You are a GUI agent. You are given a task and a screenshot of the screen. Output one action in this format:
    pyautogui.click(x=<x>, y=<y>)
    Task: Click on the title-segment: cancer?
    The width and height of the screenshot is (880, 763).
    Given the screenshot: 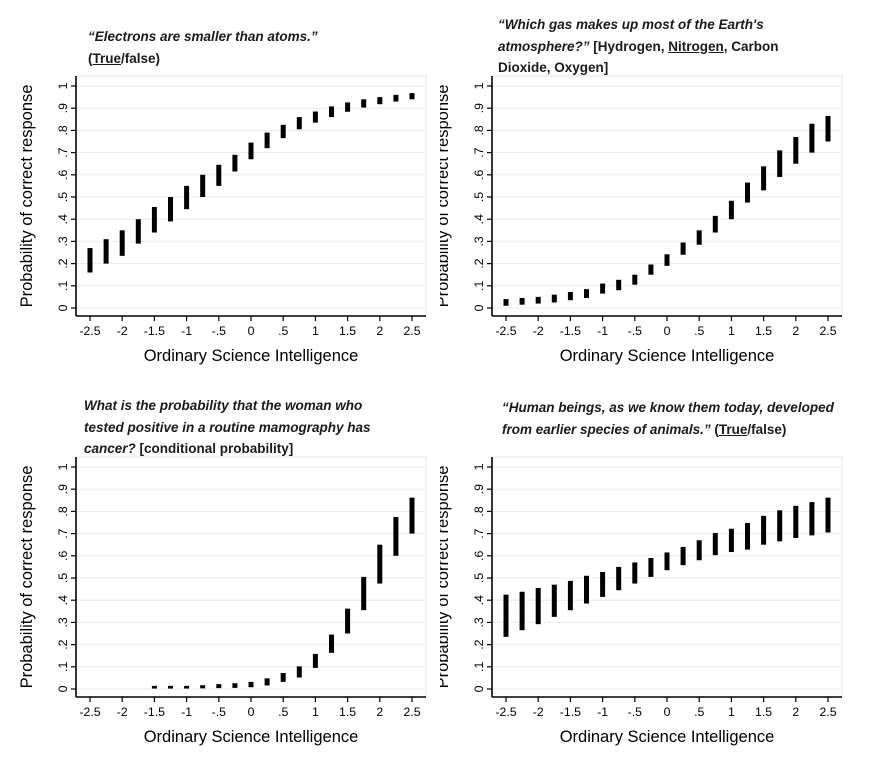 What is the action you would take?
    pyautogui.click(x=110, y=448)
    